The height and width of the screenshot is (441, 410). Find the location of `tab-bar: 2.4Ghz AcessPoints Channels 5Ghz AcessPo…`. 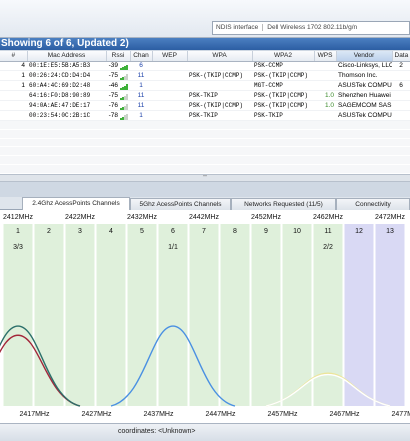

tab-bar: 2.4Ghz AcessPoints Channels 5Ghz AcessPo… is located at coordinates (205, 203).